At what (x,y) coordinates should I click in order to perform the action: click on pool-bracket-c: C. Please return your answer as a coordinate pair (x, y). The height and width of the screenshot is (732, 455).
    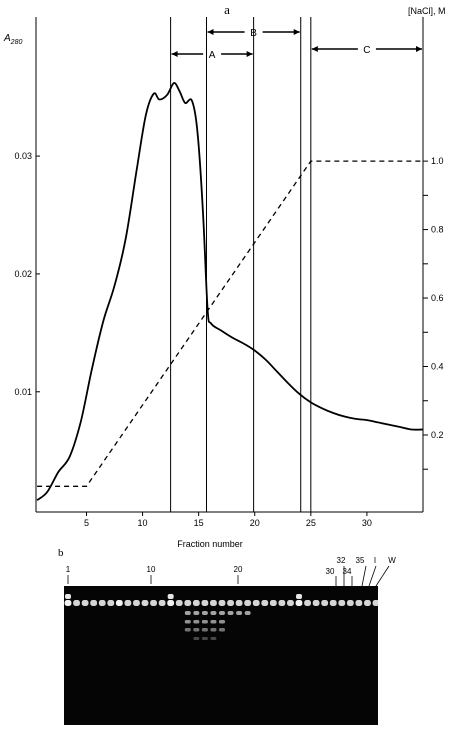
    Looking at the image, I should click on (366, 50).